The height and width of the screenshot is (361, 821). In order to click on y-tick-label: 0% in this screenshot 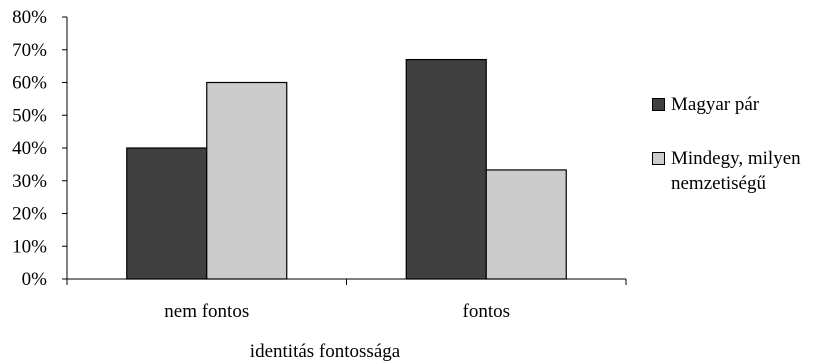, I will do `click(35, 279)`.